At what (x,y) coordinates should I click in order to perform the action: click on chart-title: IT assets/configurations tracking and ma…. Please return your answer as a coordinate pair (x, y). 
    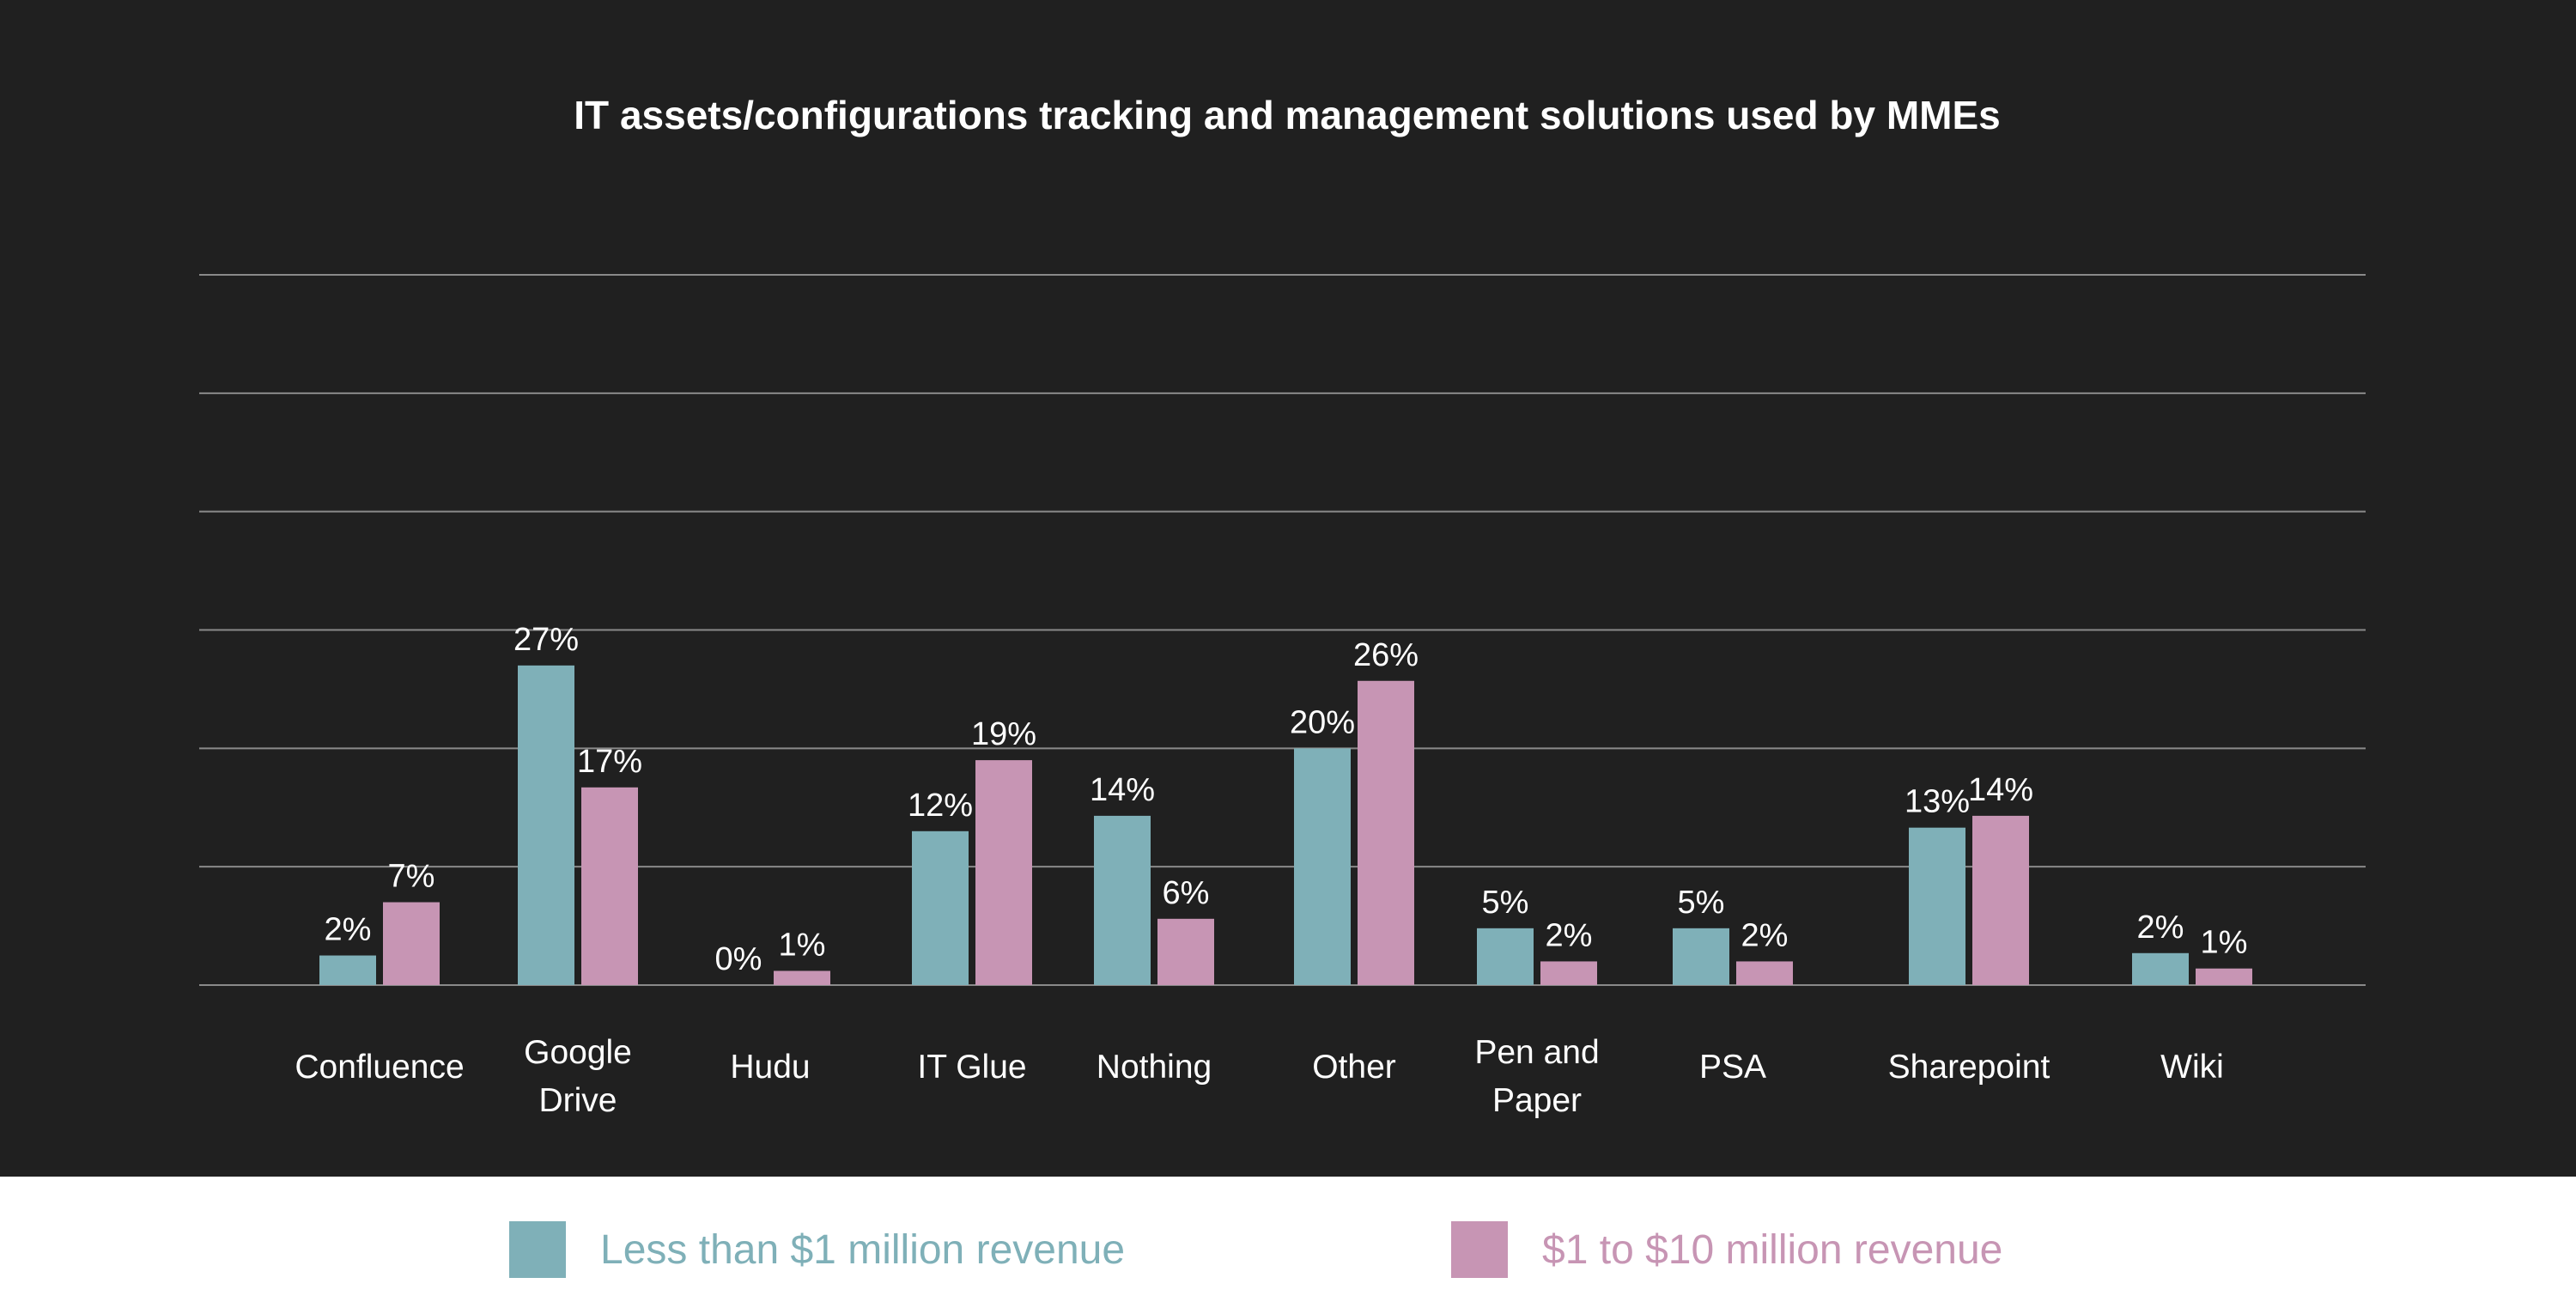
    Looking at the image, I should click on (1287, 115).